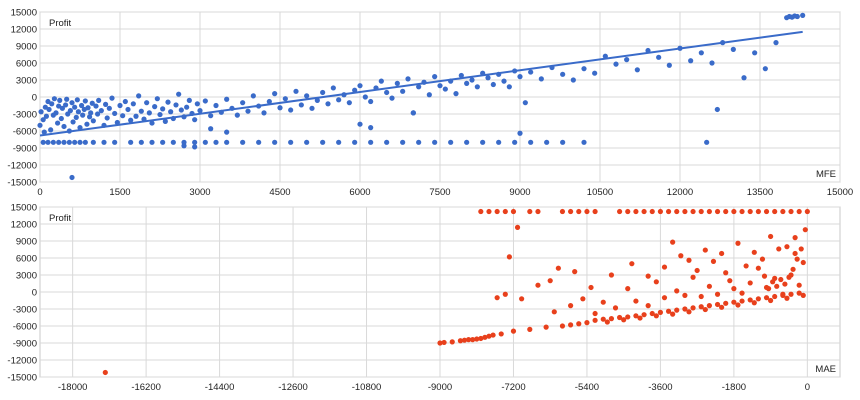 The image size is (860, 400). I want to click on y-axis-label: Profit, so click(60, 218).